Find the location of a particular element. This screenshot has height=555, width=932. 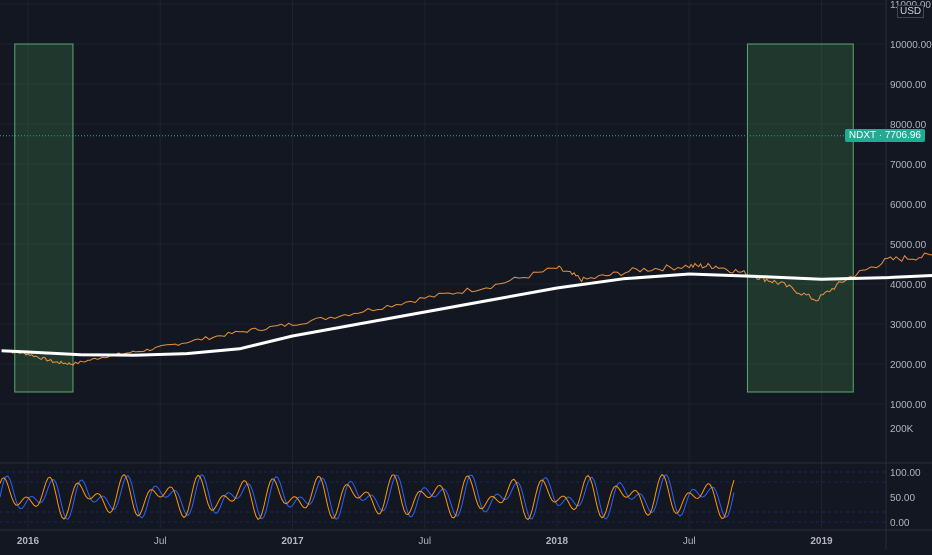

price-axis-tick: 3000.00 is located at coordinates (908, 325).